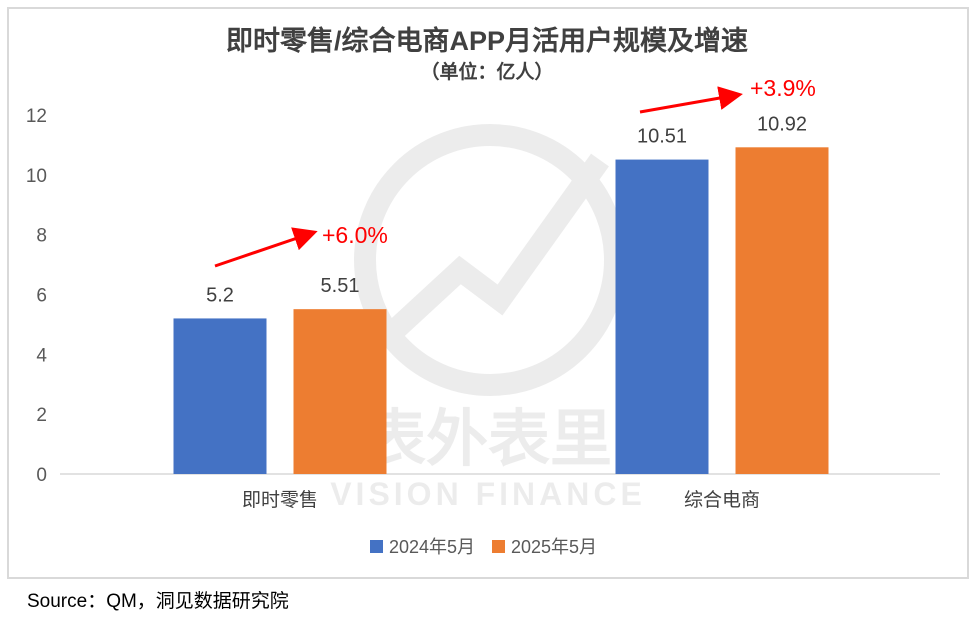 The width and height of the screenshot is (974, 621). What do you see at coordinates (41, 236) in the screenshot?
I see `y-tick-label: 8` at bounding box center [41, 236].